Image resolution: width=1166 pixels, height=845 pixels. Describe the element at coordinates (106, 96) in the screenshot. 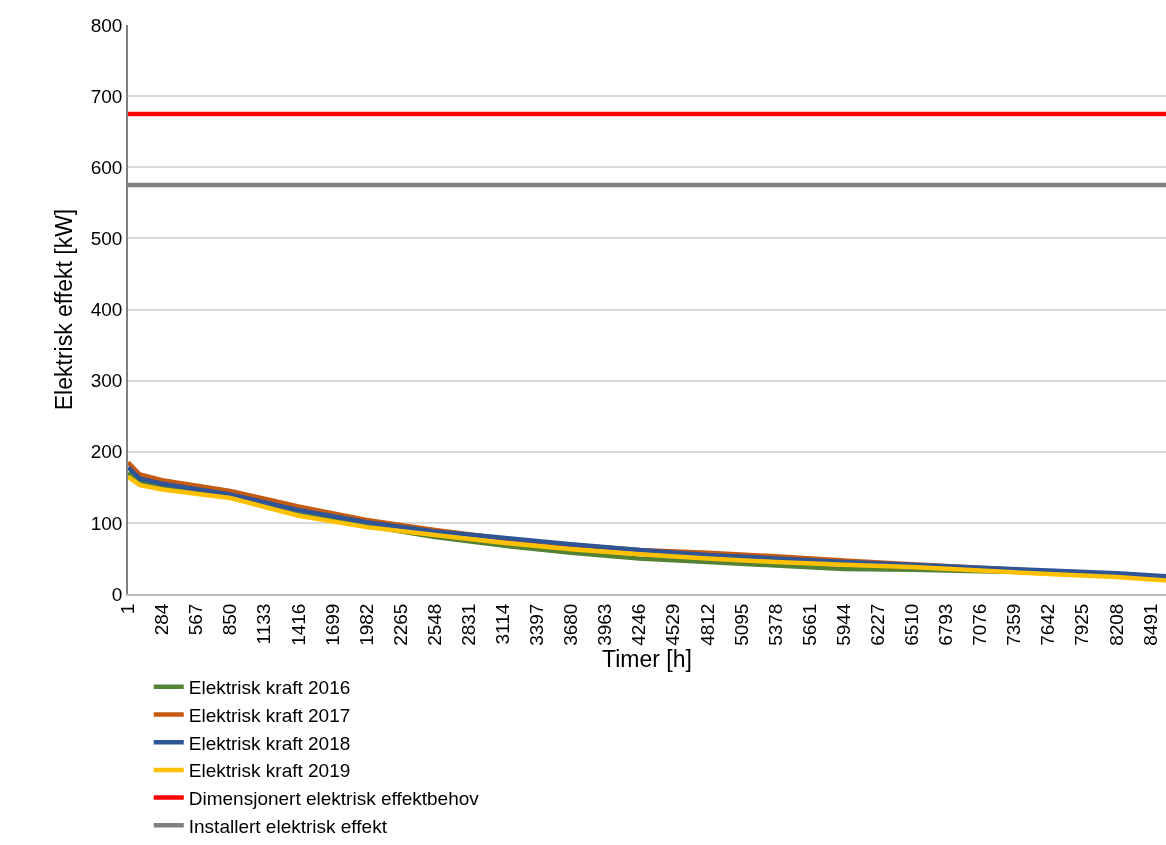

I see `y-tick-label: 700` at that location.